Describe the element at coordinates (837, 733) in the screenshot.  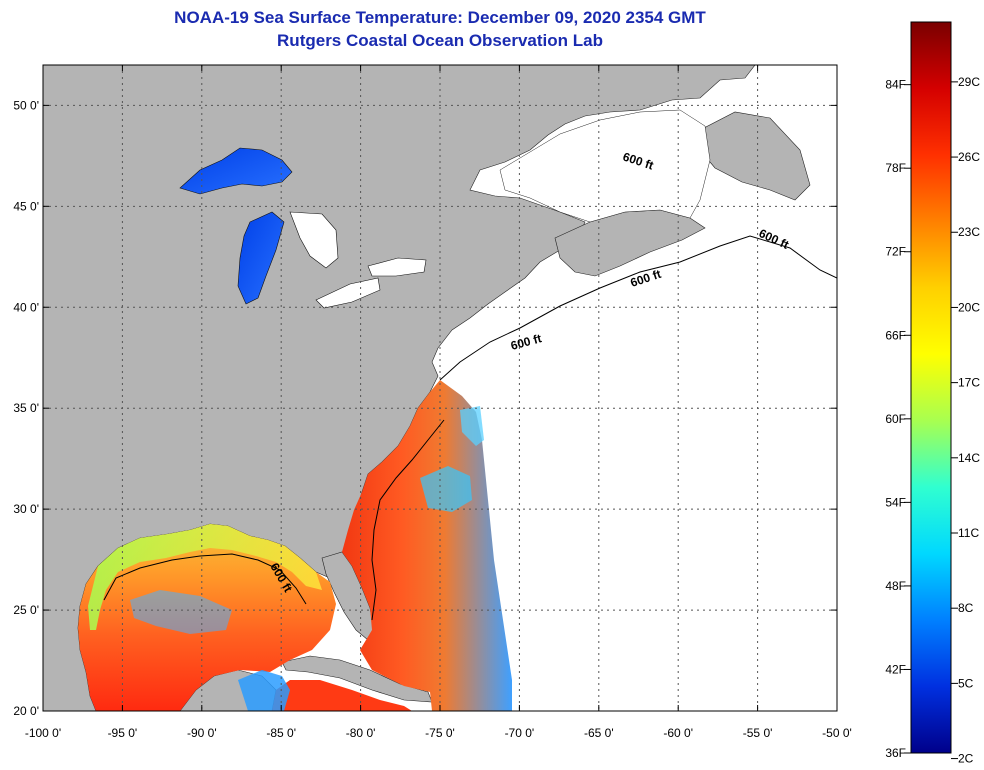
I see `x-tick-label: -50 0'` at that location.